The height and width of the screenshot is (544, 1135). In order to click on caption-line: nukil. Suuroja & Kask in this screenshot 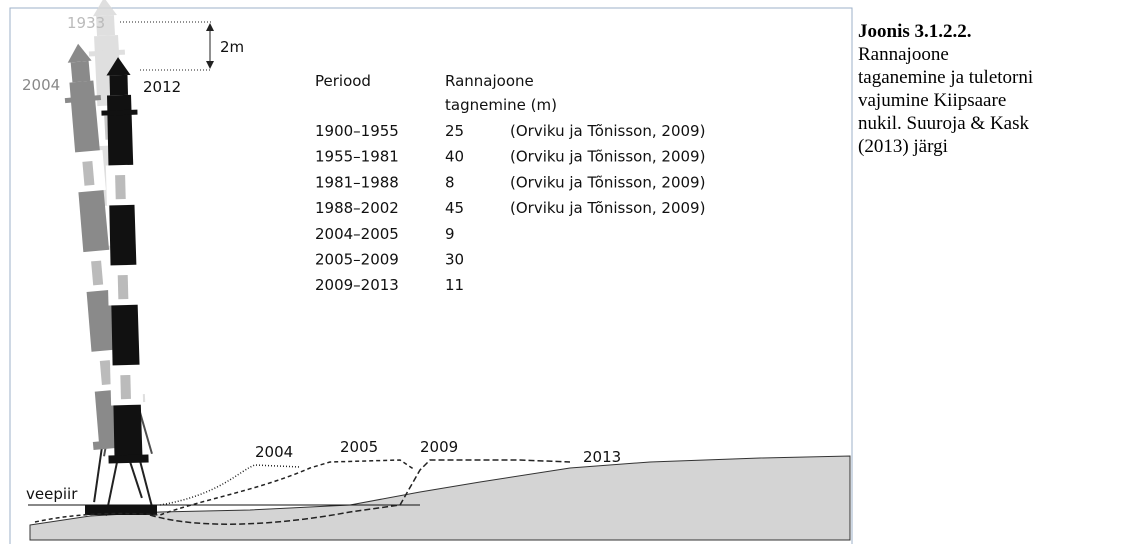, I will do `click(943, 123)`.